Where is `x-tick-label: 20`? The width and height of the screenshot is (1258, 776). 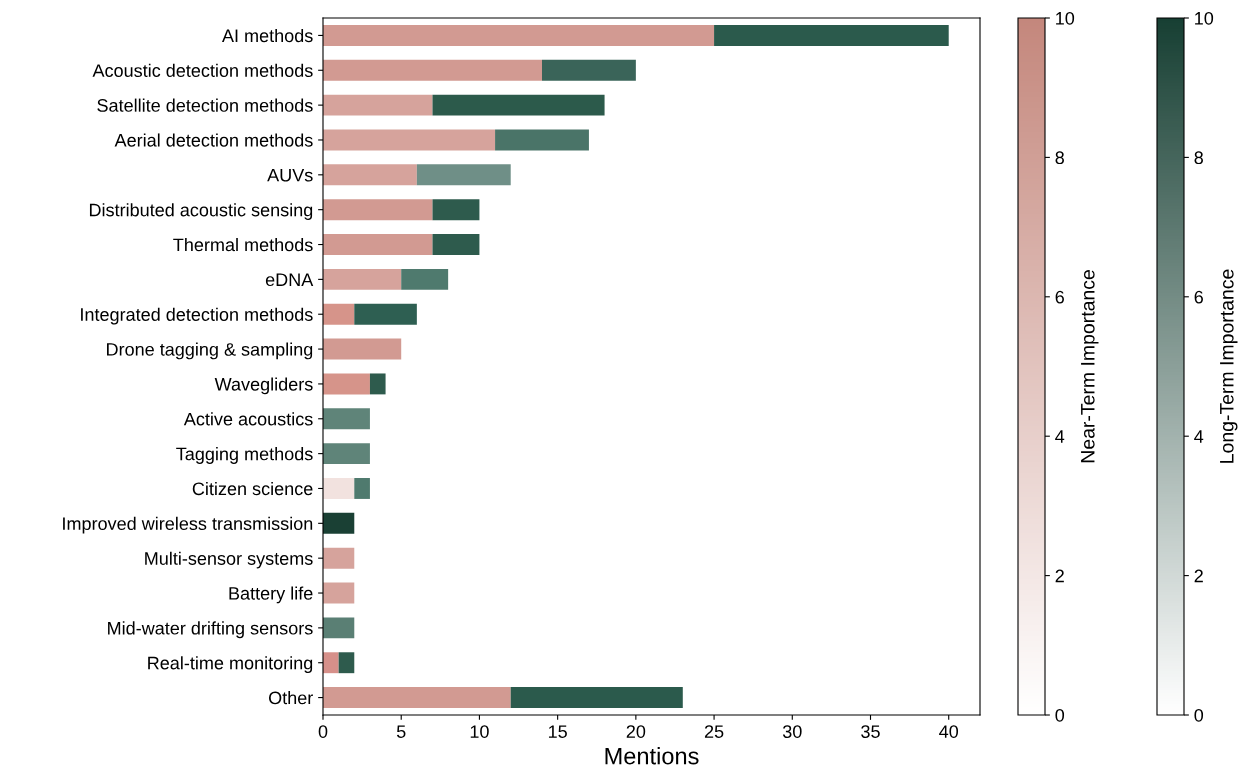
x-tick-label: 20 is located at coordinates (636, 731).